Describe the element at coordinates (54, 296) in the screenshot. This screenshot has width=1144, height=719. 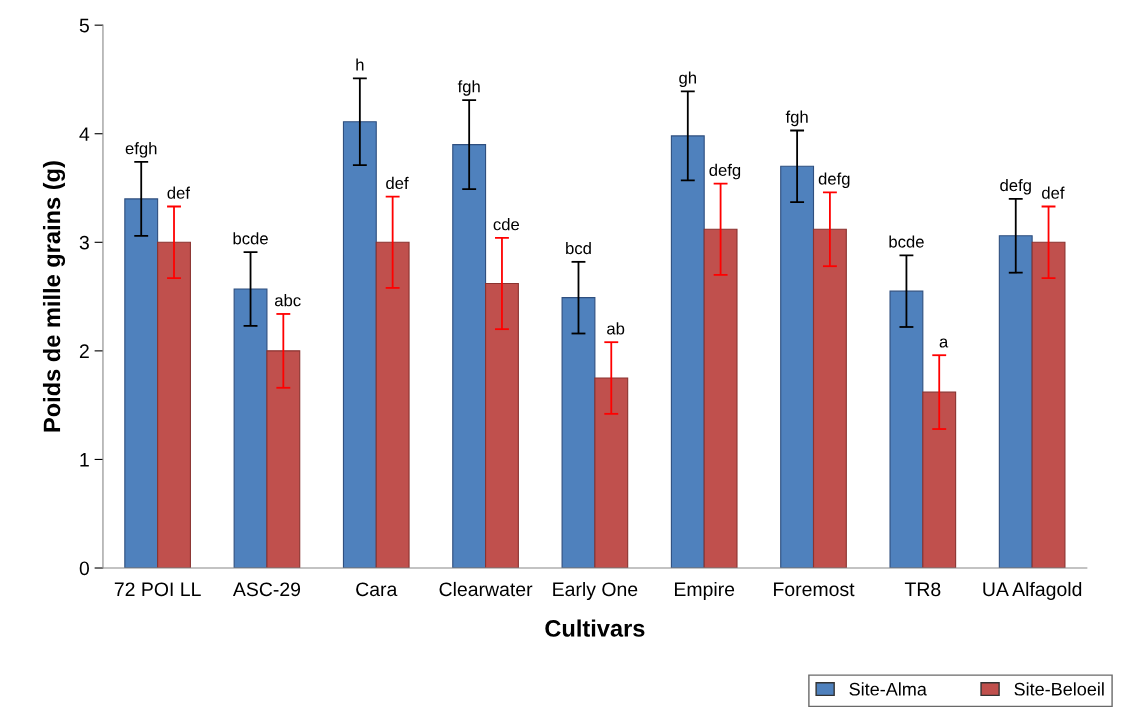
I see `y-axis-title: Poids de mille grains (g)` at that location.